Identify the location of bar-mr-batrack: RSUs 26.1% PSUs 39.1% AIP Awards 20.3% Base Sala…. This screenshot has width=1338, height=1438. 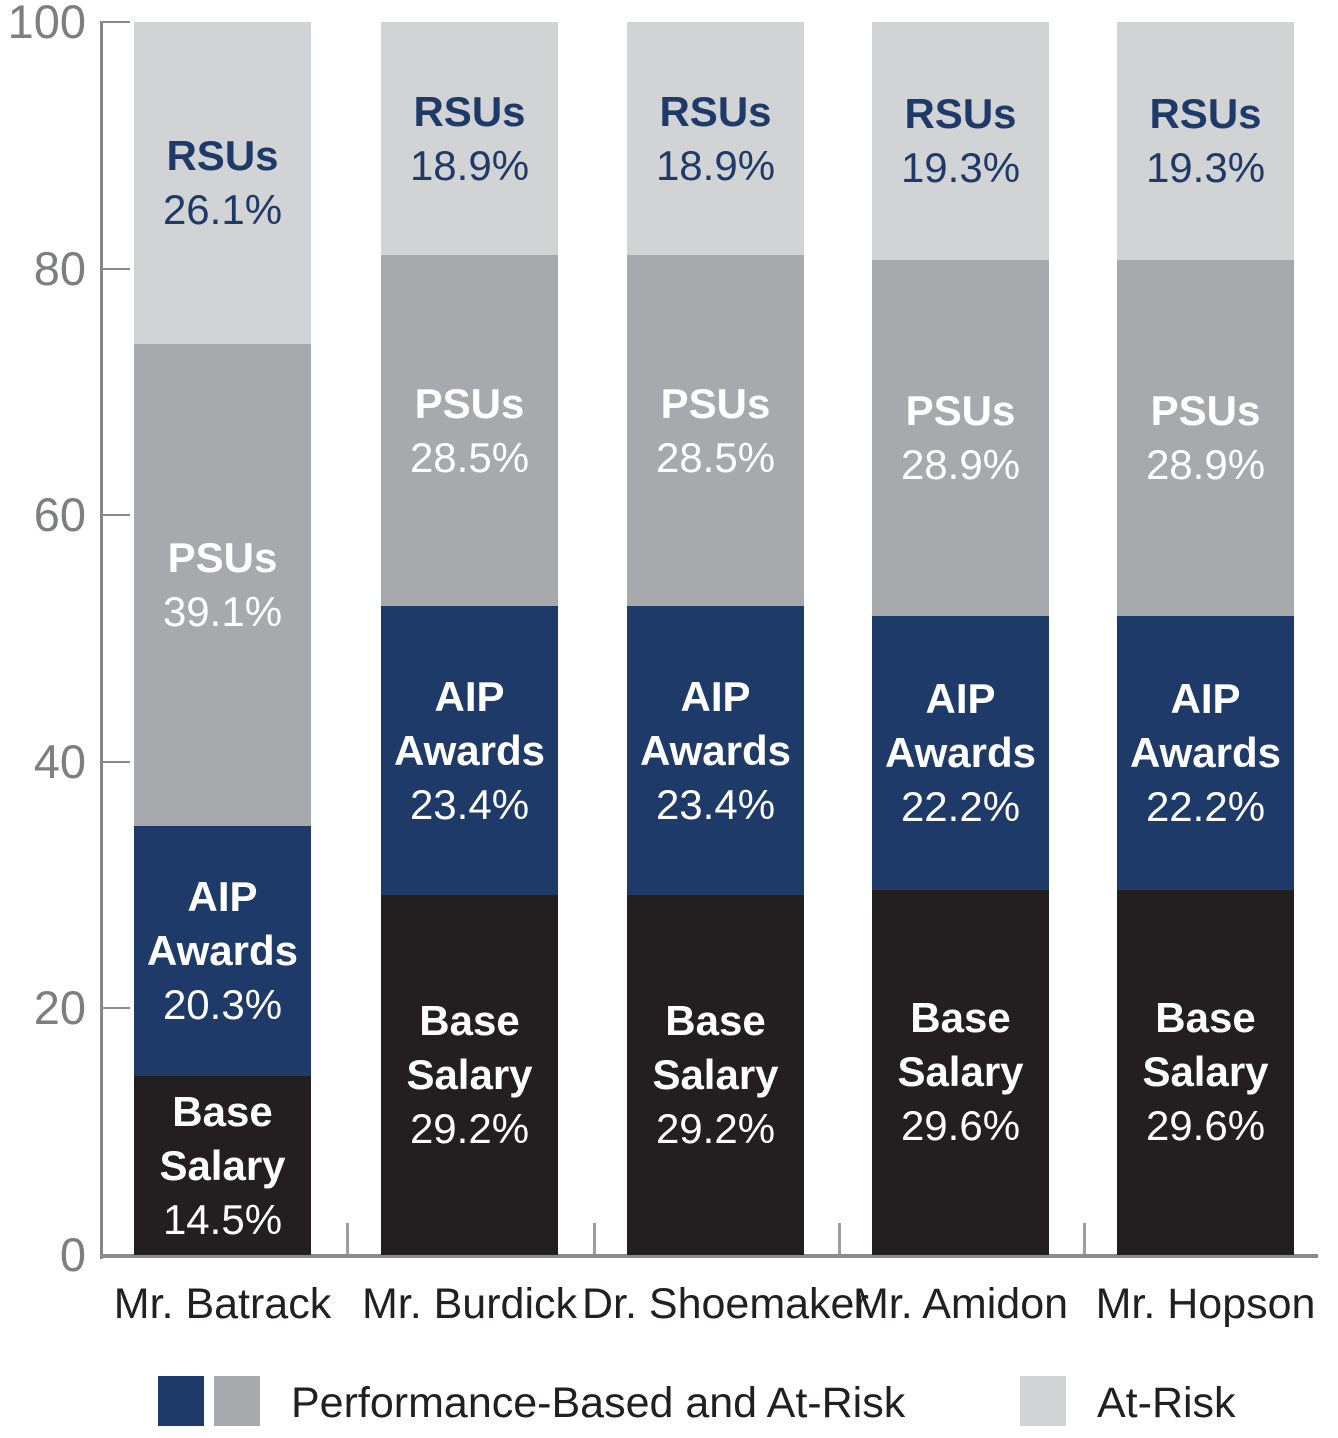
(222, 638).